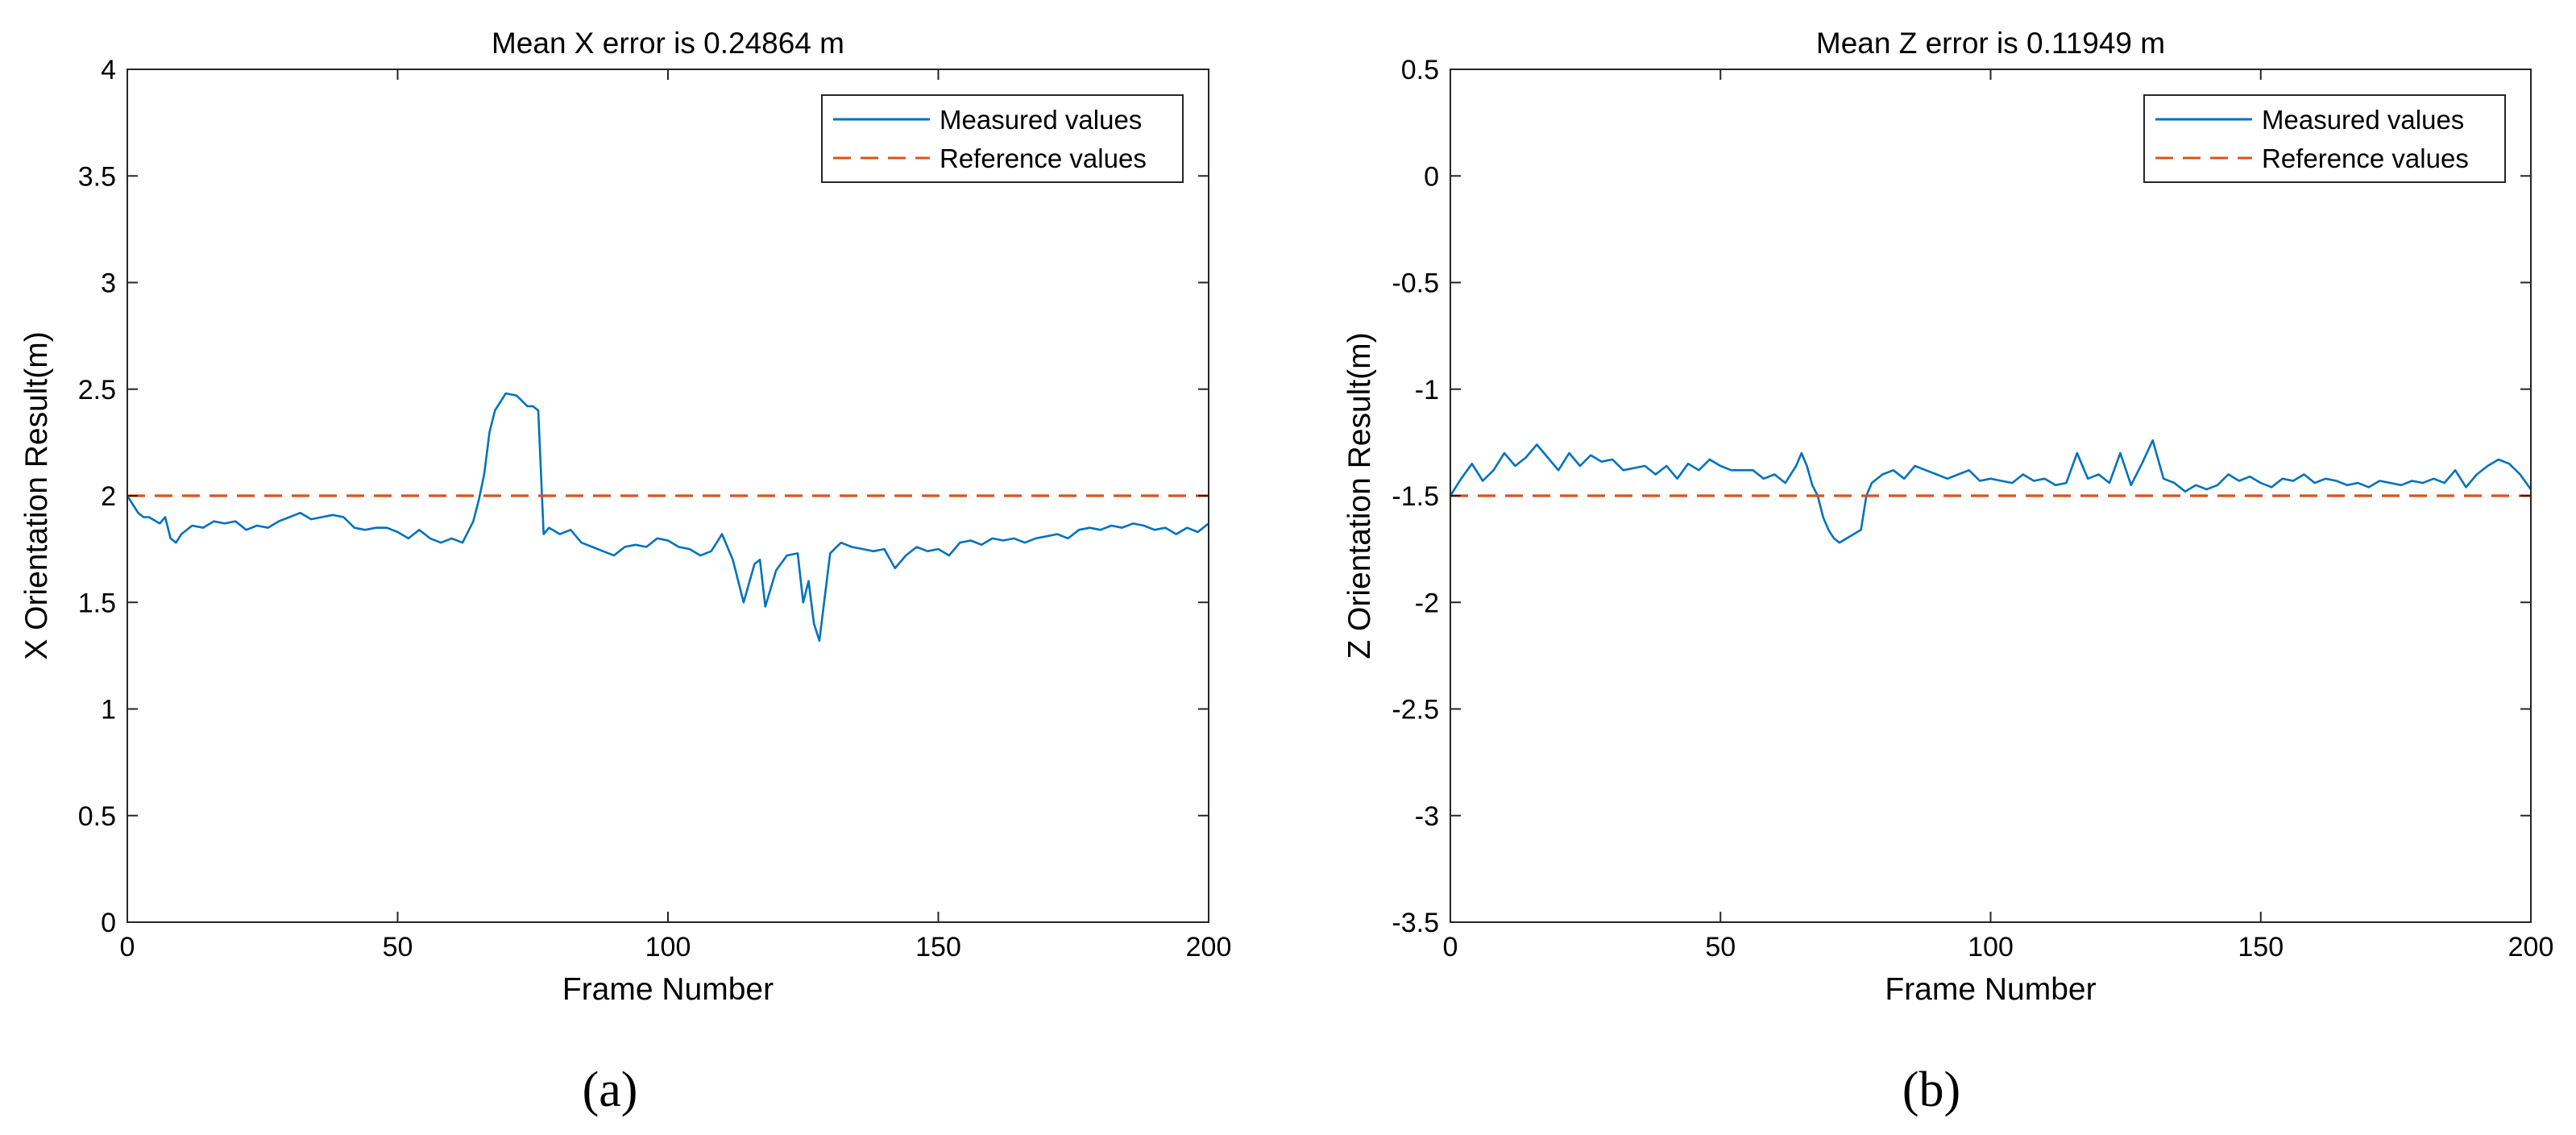  Describe the element at coordinates (1427, 603) in the screenshot. I see `y-tick-label: -2` at that location.